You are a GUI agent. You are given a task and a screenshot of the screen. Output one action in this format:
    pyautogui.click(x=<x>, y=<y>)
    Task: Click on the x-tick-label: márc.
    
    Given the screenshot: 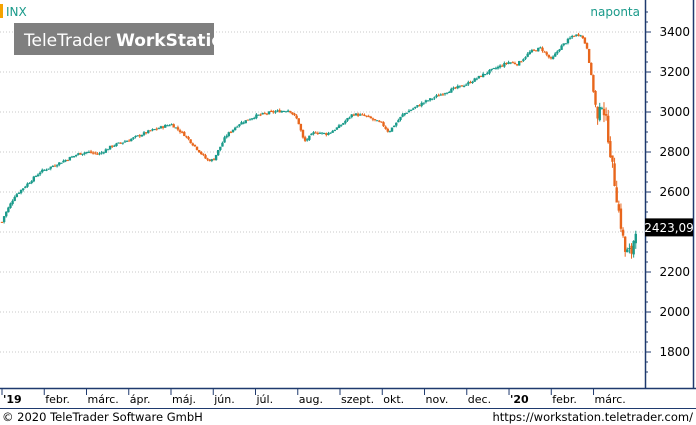 What is the action you would take?
    pyautogui.click(x=610, y=399)
    